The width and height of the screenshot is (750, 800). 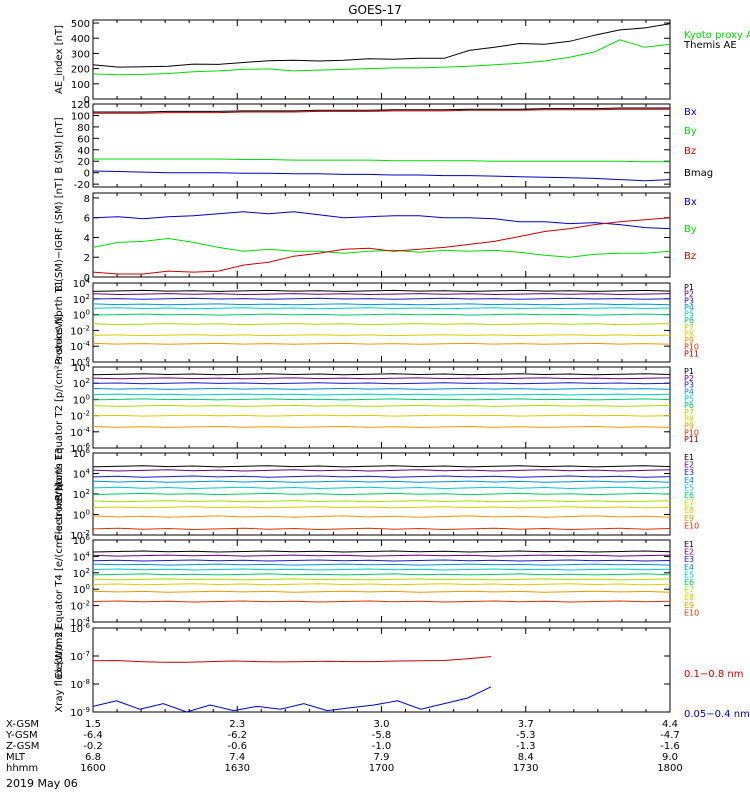 What do you see at coordinates (80, 712) in the screenshot?
I see `y-tick-label: 10⁻⁹` at bounding box center [80, 712].